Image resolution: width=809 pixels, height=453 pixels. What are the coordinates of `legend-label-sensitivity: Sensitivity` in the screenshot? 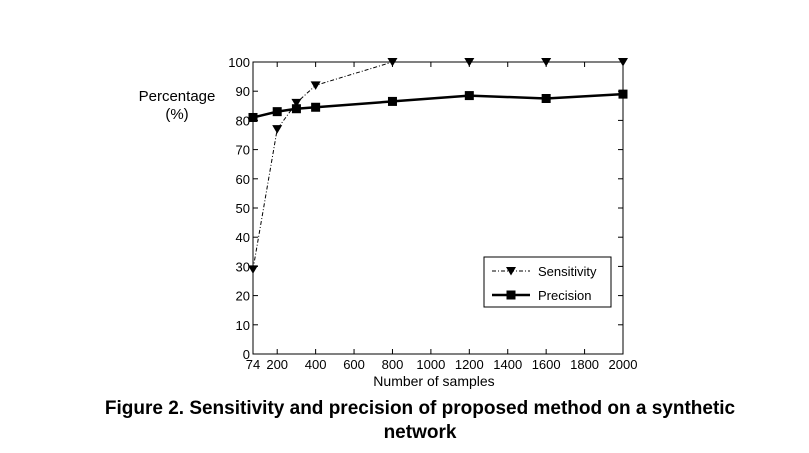 It's located at (567, 271).